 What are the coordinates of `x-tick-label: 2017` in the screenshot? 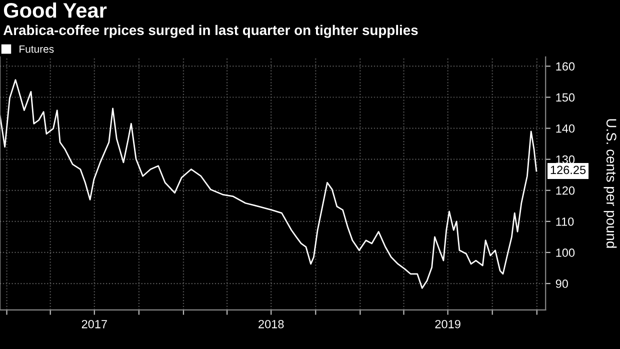 It's located at (94, 324).